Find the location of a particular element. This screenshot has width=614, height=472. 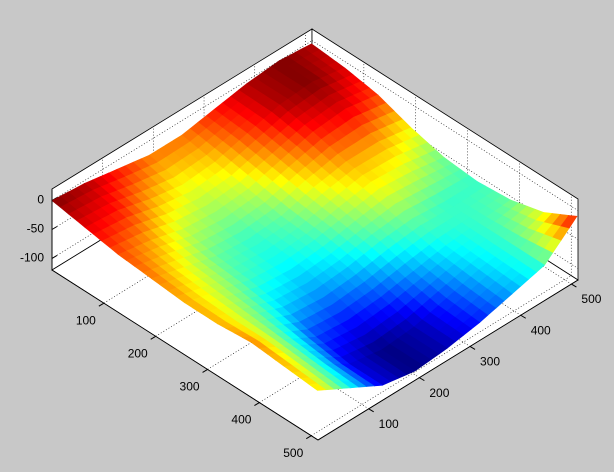

x-tick-label: 300 is located at coordinates (190, 387).